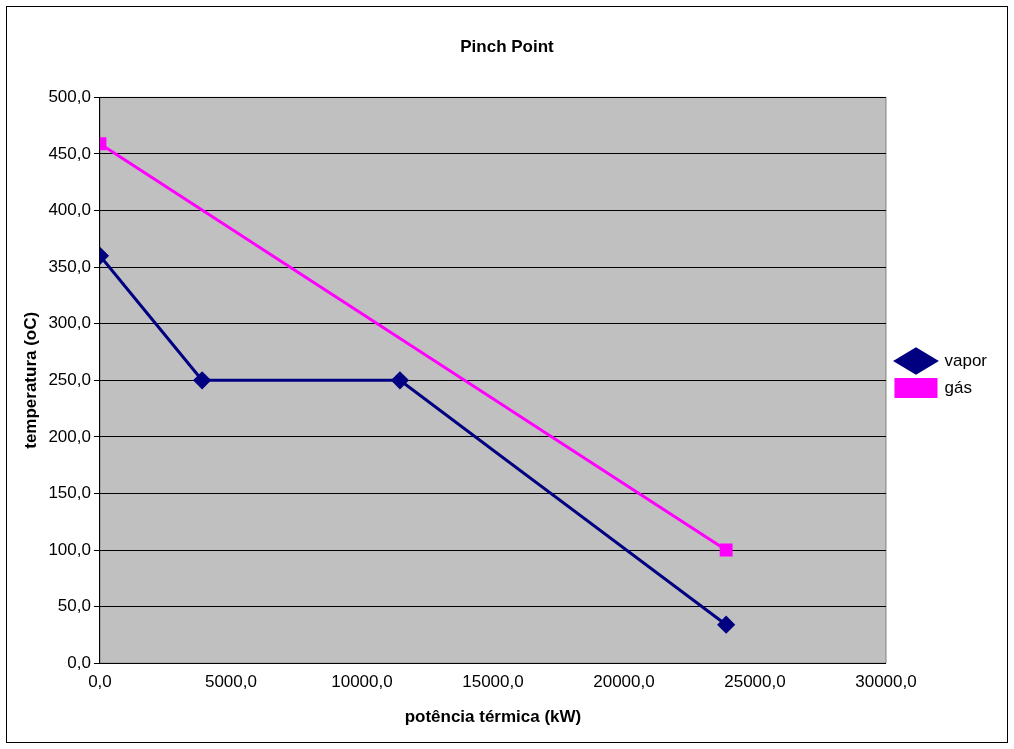 The width and height of the screenshot is (1014, 749). Describe the element at coordinates (886, 682) in the screenshot. I see `x-tick-label: 30000,0` at that location.